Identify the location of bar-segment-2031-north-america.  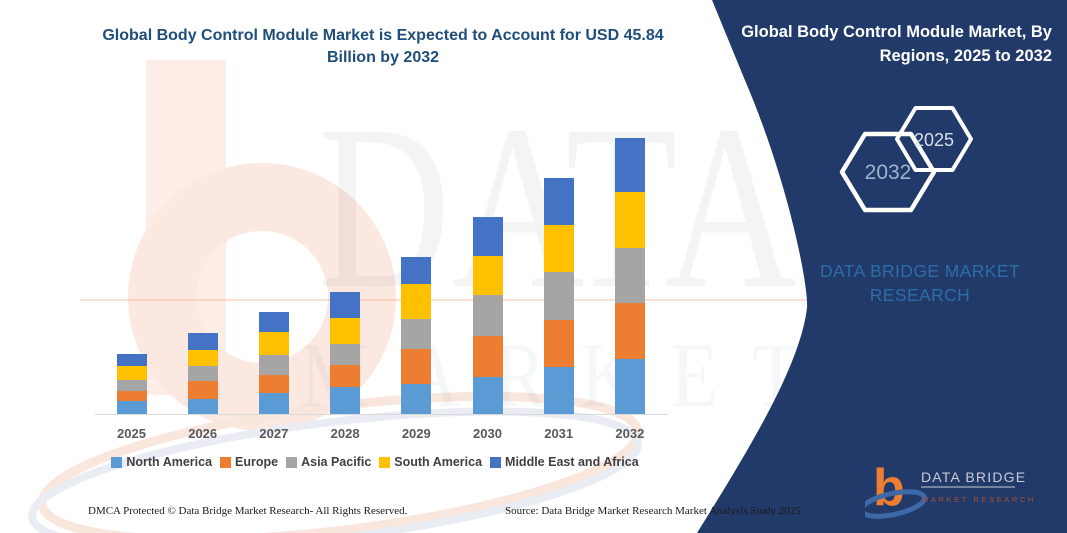
(558, 390).